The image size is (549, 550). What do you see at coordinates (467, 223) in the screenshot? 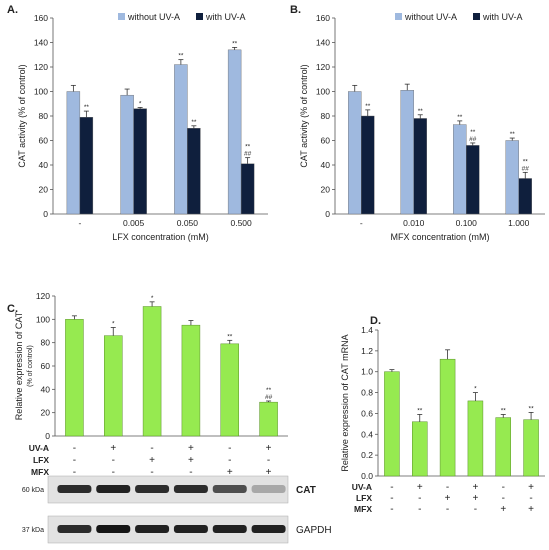
I see `x-tick-label: 0.100` at bounding box center [467, 223].